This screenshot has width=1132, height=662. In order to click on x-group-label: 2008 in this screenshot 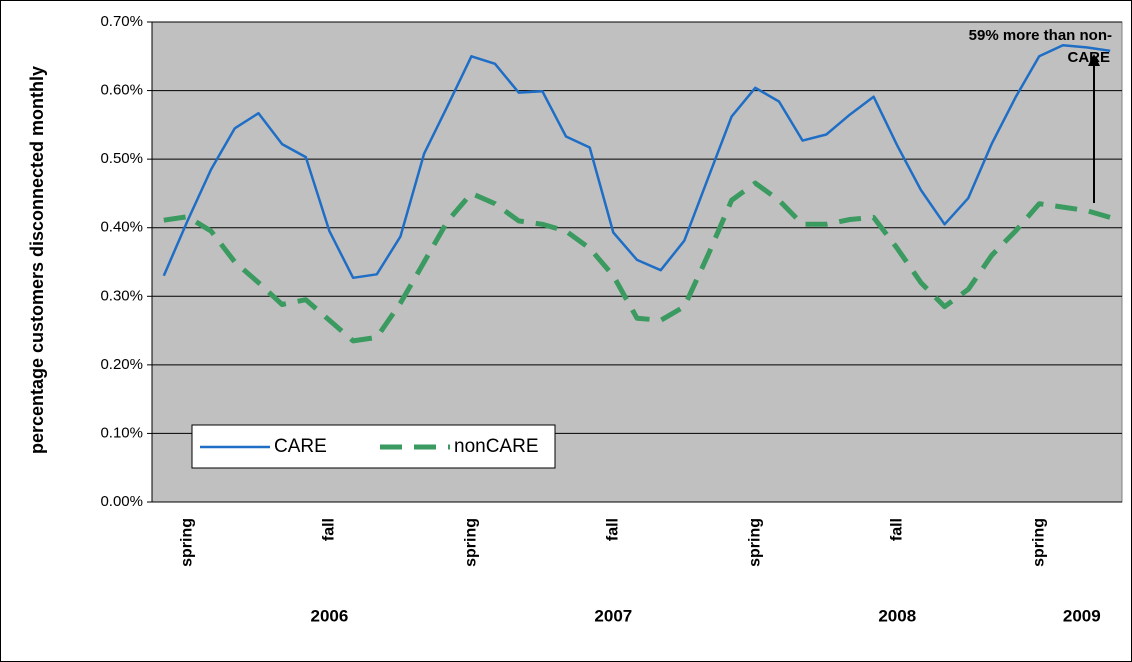, I will do `click(897, 615)`.